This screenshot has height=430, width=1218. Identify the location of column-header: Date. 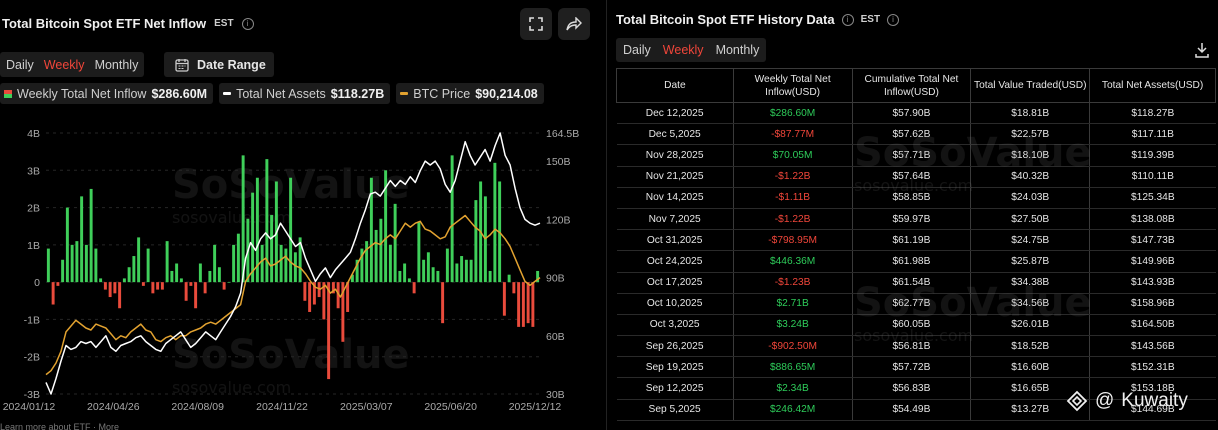
(675, 85).